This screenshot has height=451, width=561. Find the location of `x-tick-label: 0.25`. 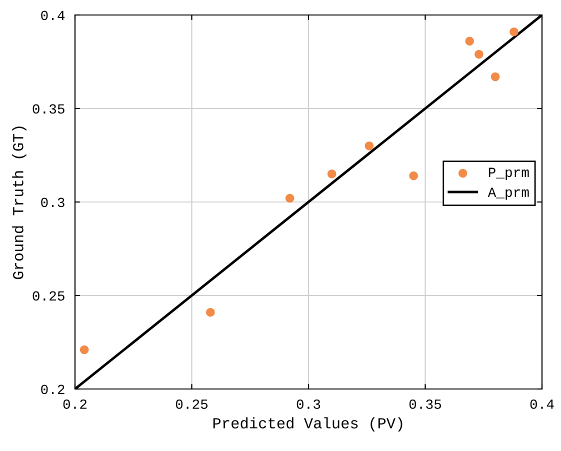

x-tick-label: 0.25 is located at coordinates (192, 404).